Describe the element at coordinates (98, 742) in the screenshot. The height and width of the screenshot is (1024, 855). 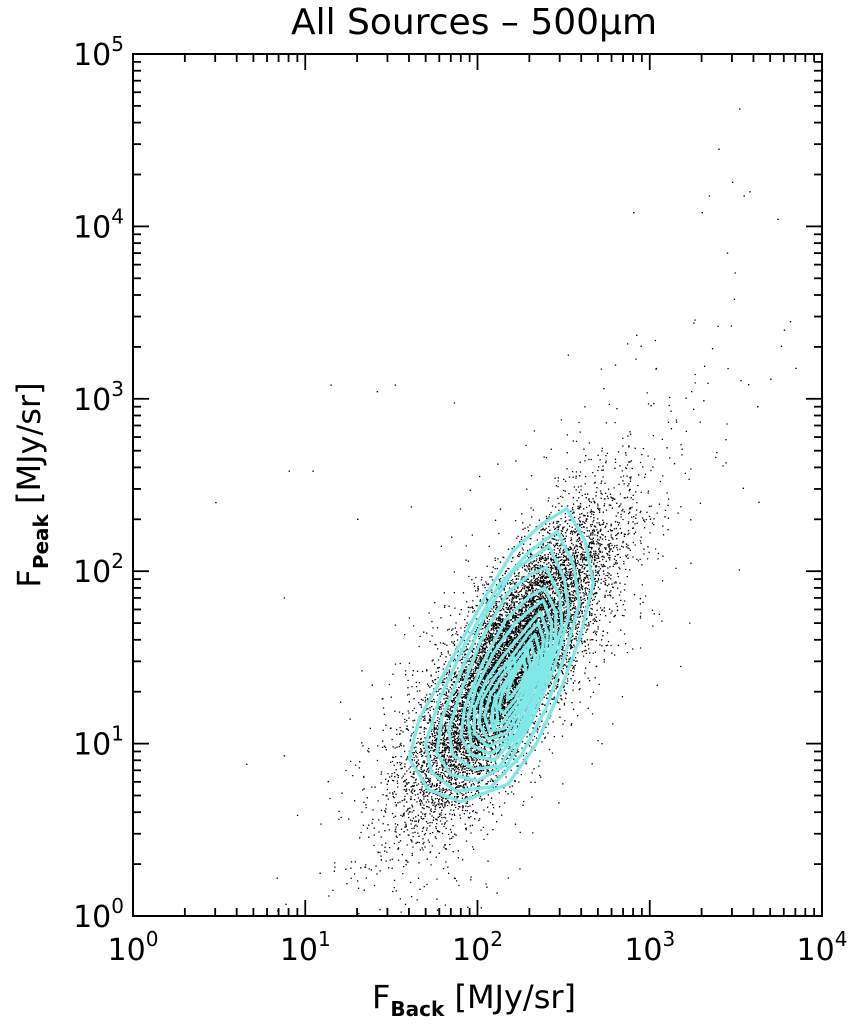
I see `y-tick-label: 10¹` at that location.